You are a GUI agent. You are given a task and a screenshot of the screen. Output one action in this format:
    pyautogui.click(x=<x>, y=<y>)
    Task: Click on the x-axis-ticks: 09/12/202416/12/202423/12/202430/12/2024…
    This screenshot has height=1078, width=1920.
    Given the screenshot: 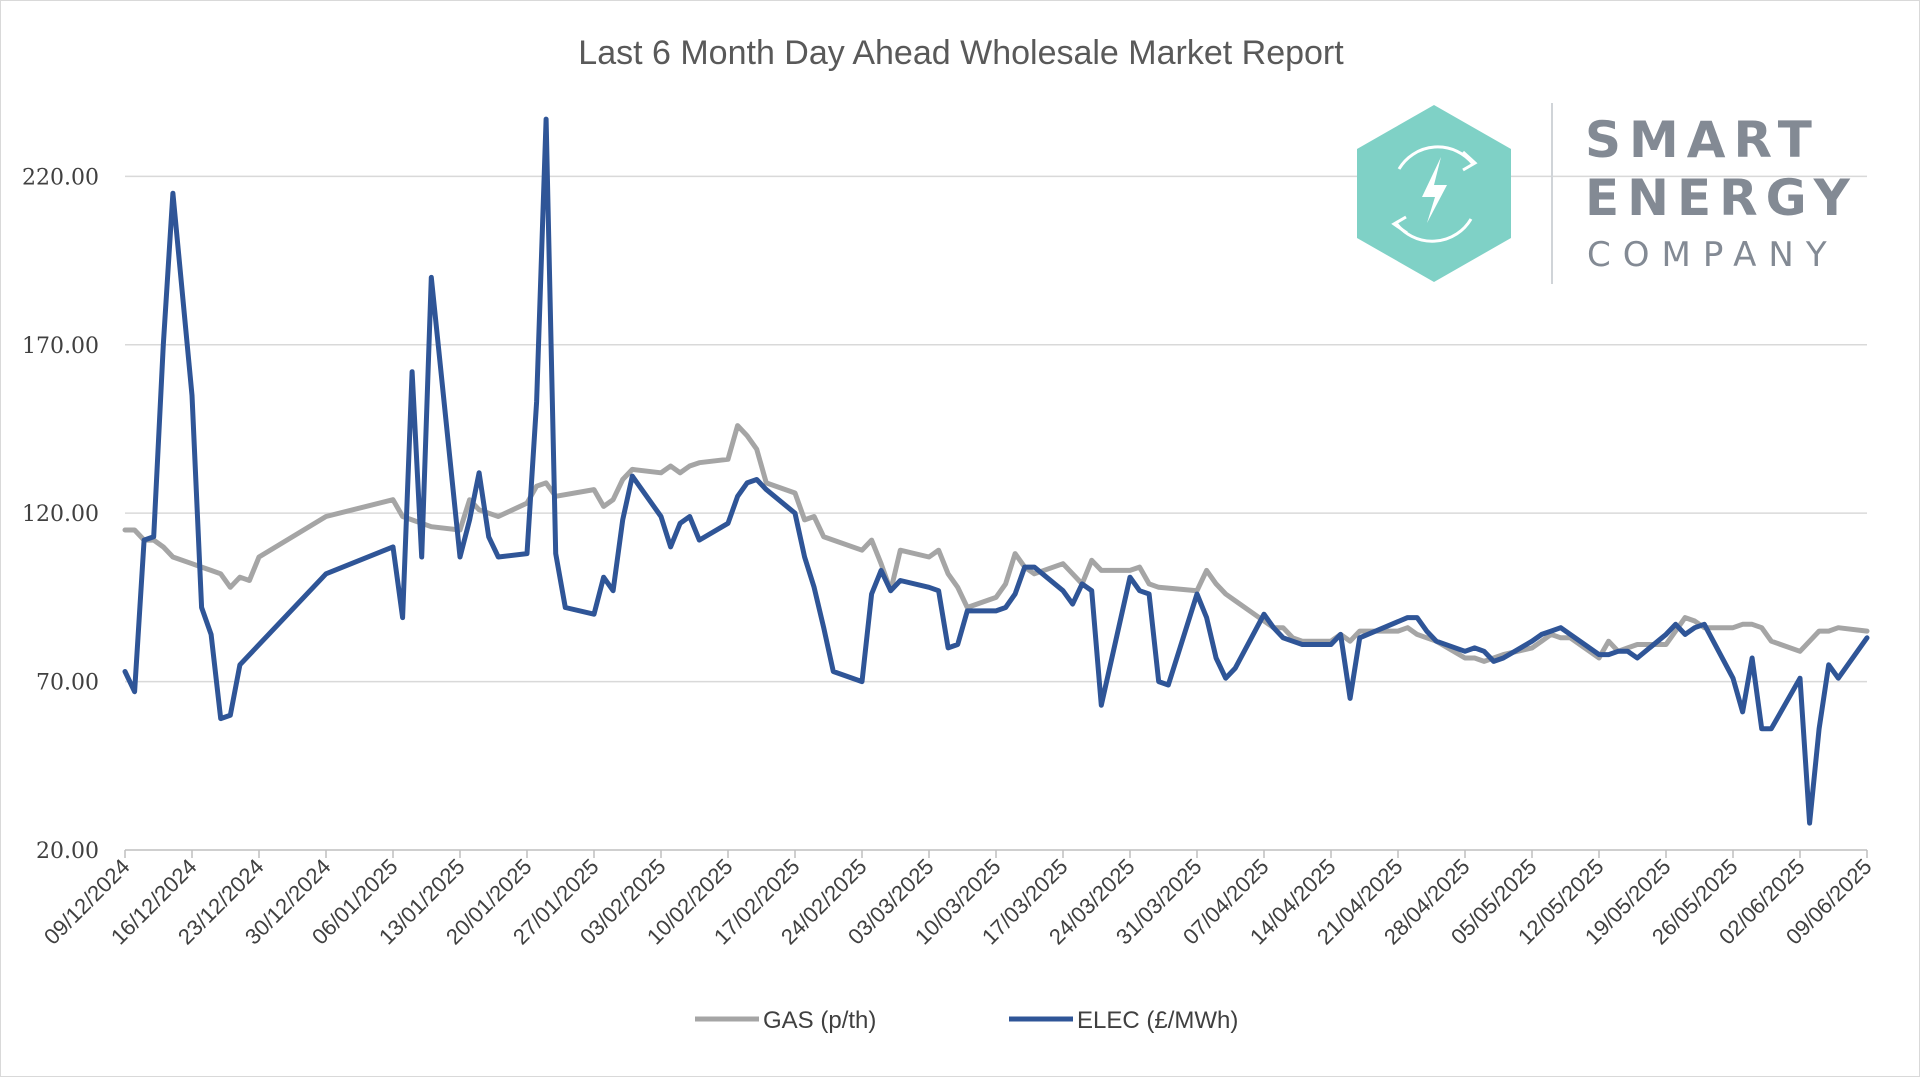 What is the action you would take?
    pyautogui.click(x=958, y=899)
    